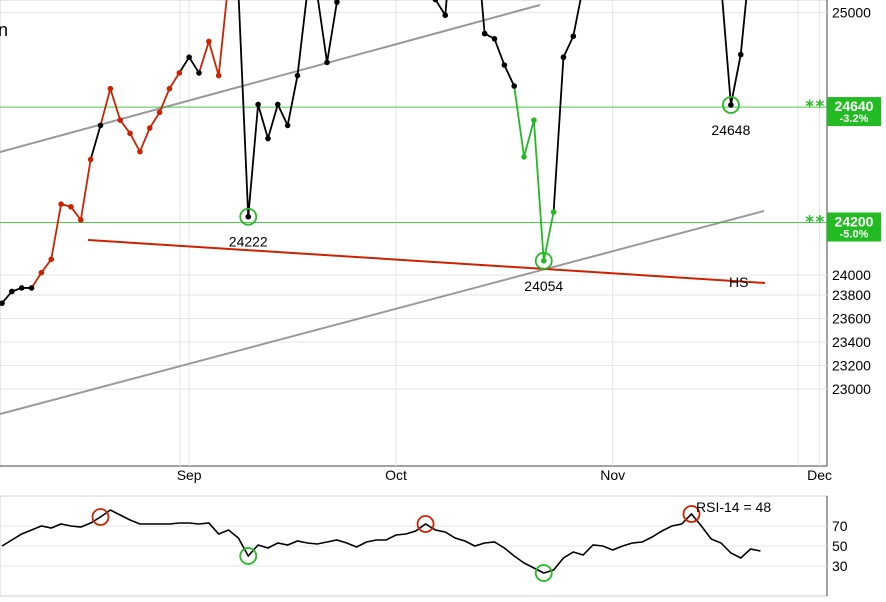  What do you see at coordinates (851, 342) in the screenshot?
I see `y-tick-label: 23400` at bounding box center [851, 342].